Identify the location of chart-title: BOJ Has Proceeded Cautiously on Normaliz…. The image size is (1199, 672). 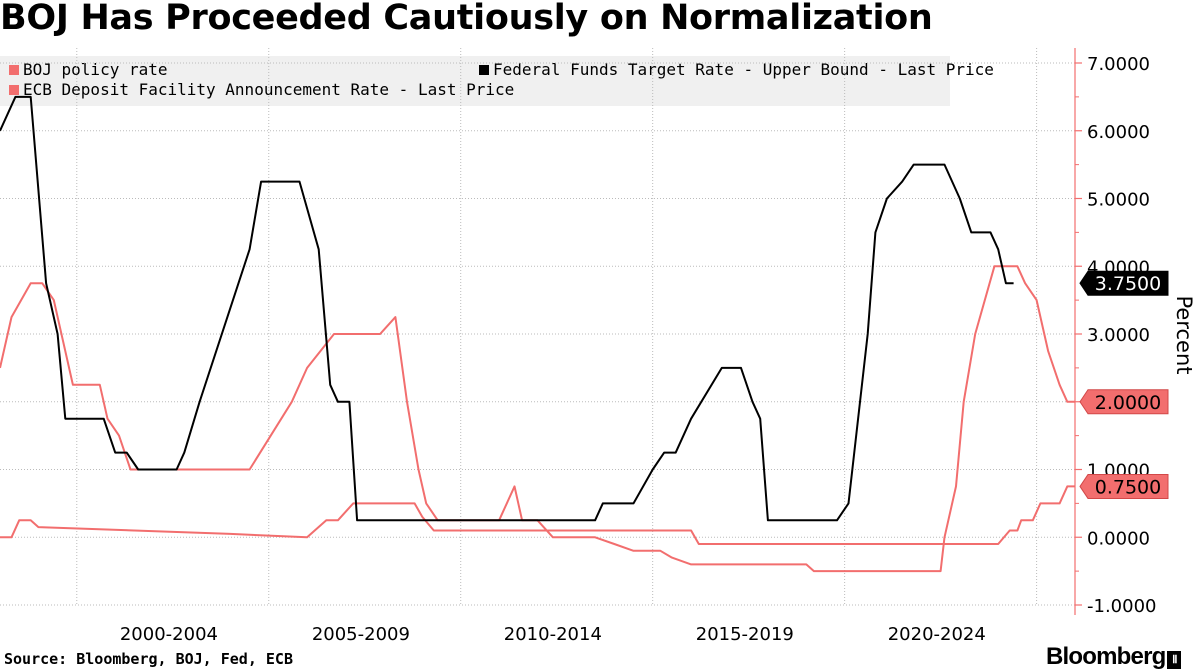
(466, 19).